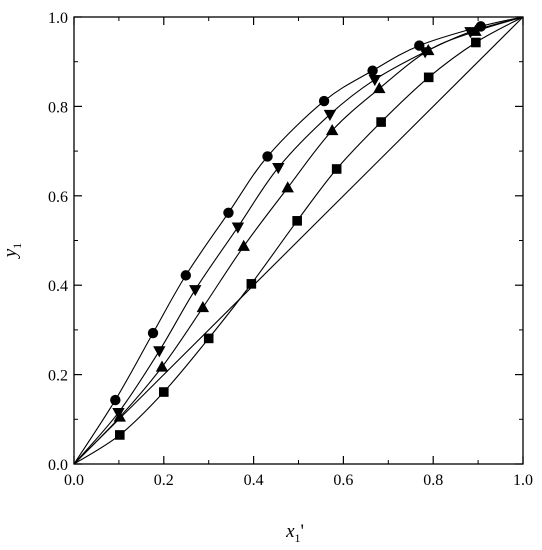  Describe the element at coordinates (58, 197) in the screenshot. I see `y-tick-label: 0.6` at that location.